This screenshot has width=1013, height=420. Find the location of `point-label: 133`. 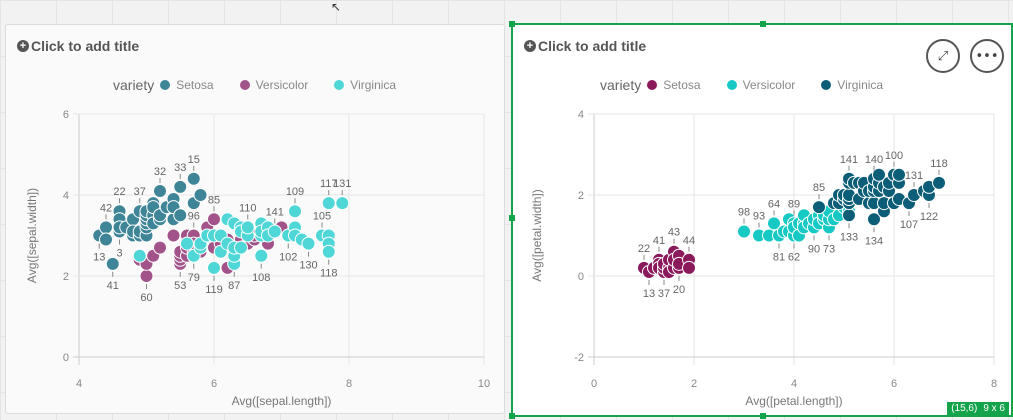

point-label: 133 is located at coordinates (849, 237).